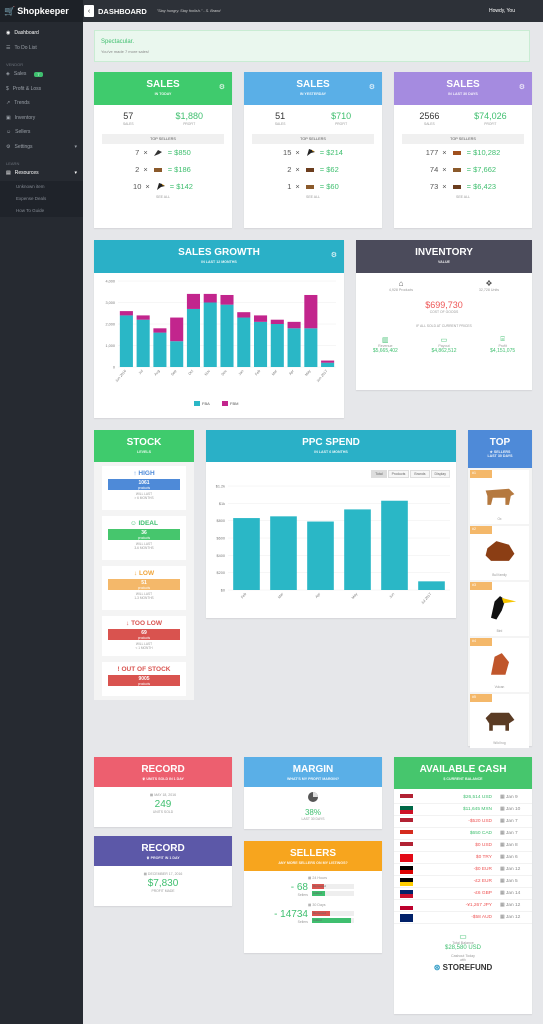 The image size is (543, 1024). What do you see at coordinates (317, 892) in the screenshot?
I see `bar-label: Added` at bounding box center [317, 892].